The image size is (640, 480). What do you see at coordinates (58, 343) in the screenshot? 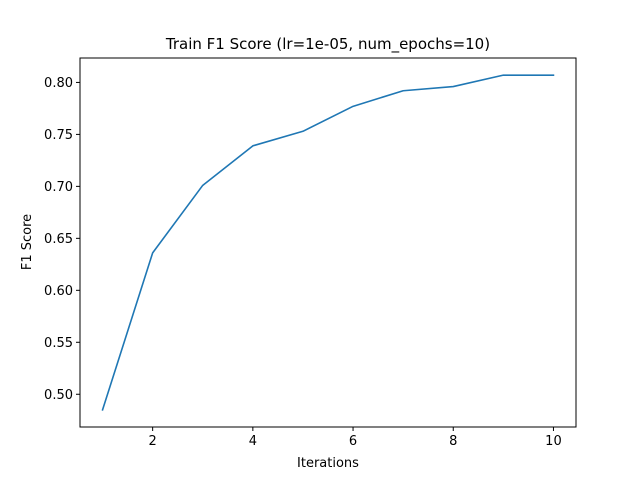
I see `y-tick-label: 0.55` at bounding box center [58, 343].